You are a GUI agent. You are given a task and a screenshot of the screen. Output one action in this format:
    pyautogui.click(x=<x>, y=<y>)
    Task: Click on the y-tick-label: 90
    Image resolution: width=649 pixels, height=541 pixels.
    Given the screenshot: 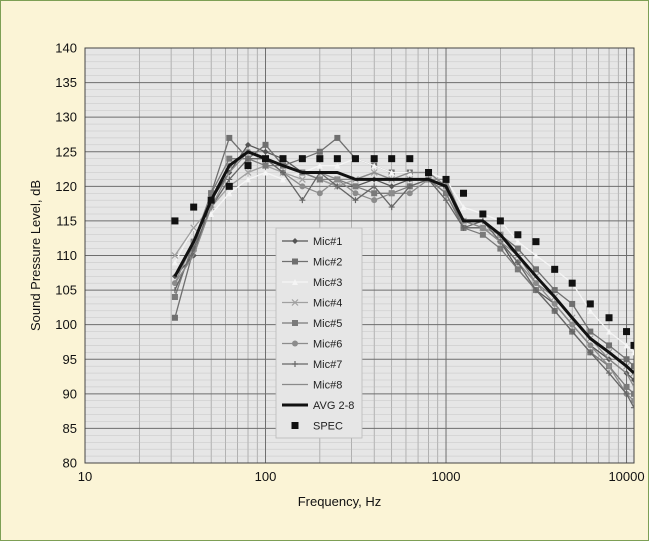 What is the action you would take?
    pyautogui.click(x=70, y=393)
    